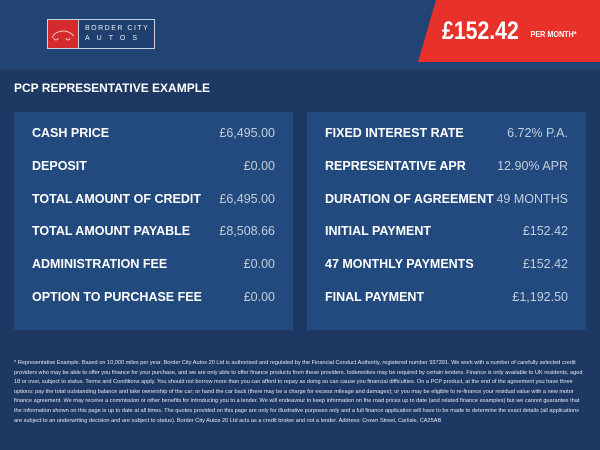 The image size is (600, 450). Describe the element at coordinates (111, 231) in the screenshot. I see `row-label: TOTAL AMOUNT PAYABLE` at that location.